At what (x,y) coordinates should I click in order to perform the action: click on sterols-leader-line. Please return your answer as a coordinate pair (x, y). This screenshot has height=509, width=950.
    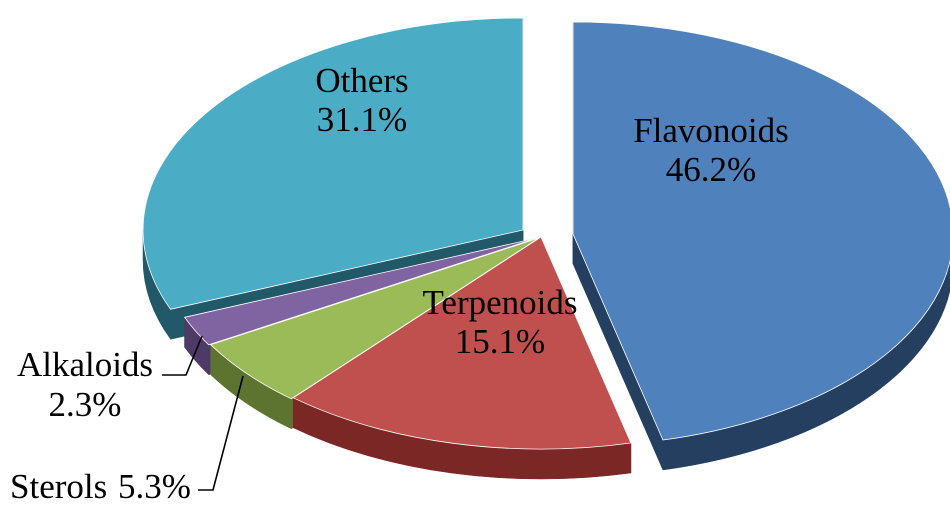
    Looking at the image, I should click on (221, 433).